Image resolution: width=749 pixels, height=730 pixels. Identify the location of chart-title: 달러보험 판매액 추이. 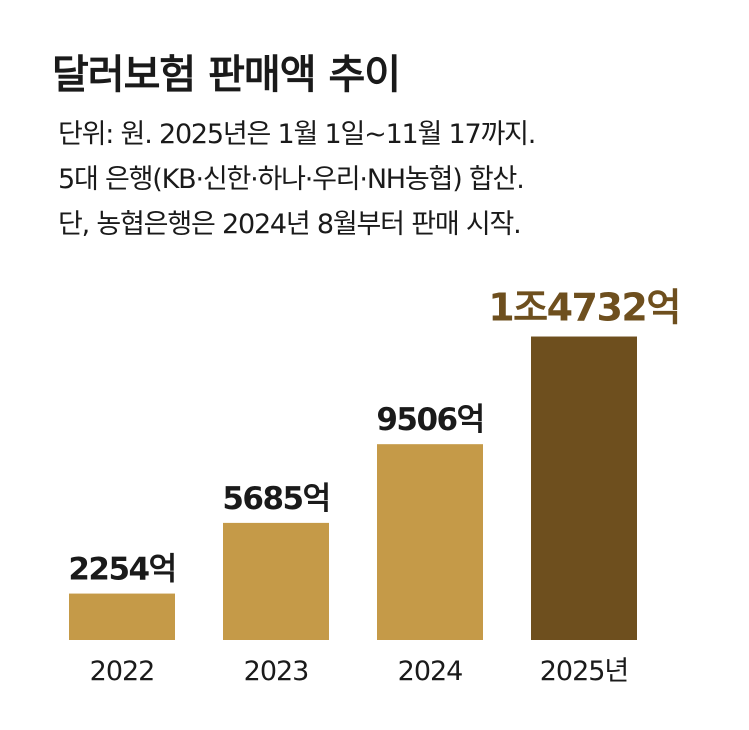
(226, 75).